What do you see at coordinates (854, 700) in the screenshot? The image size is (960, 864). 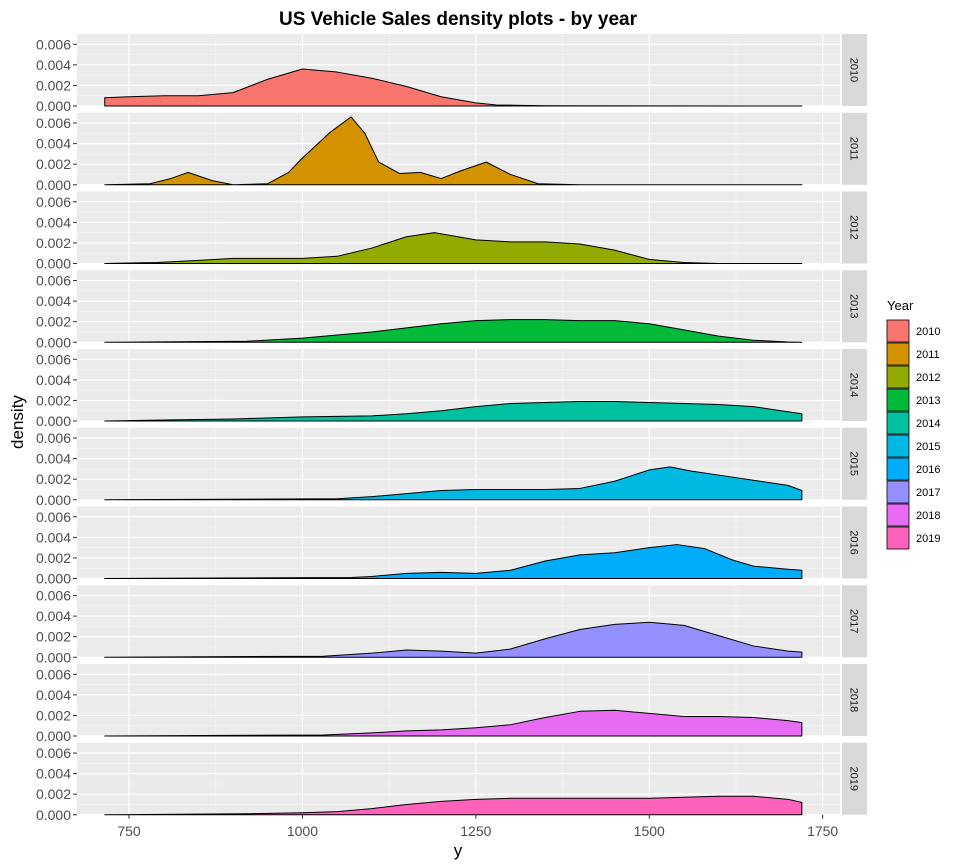 I see `facet-strip-label: 2018` at bounding box center [854, 700].